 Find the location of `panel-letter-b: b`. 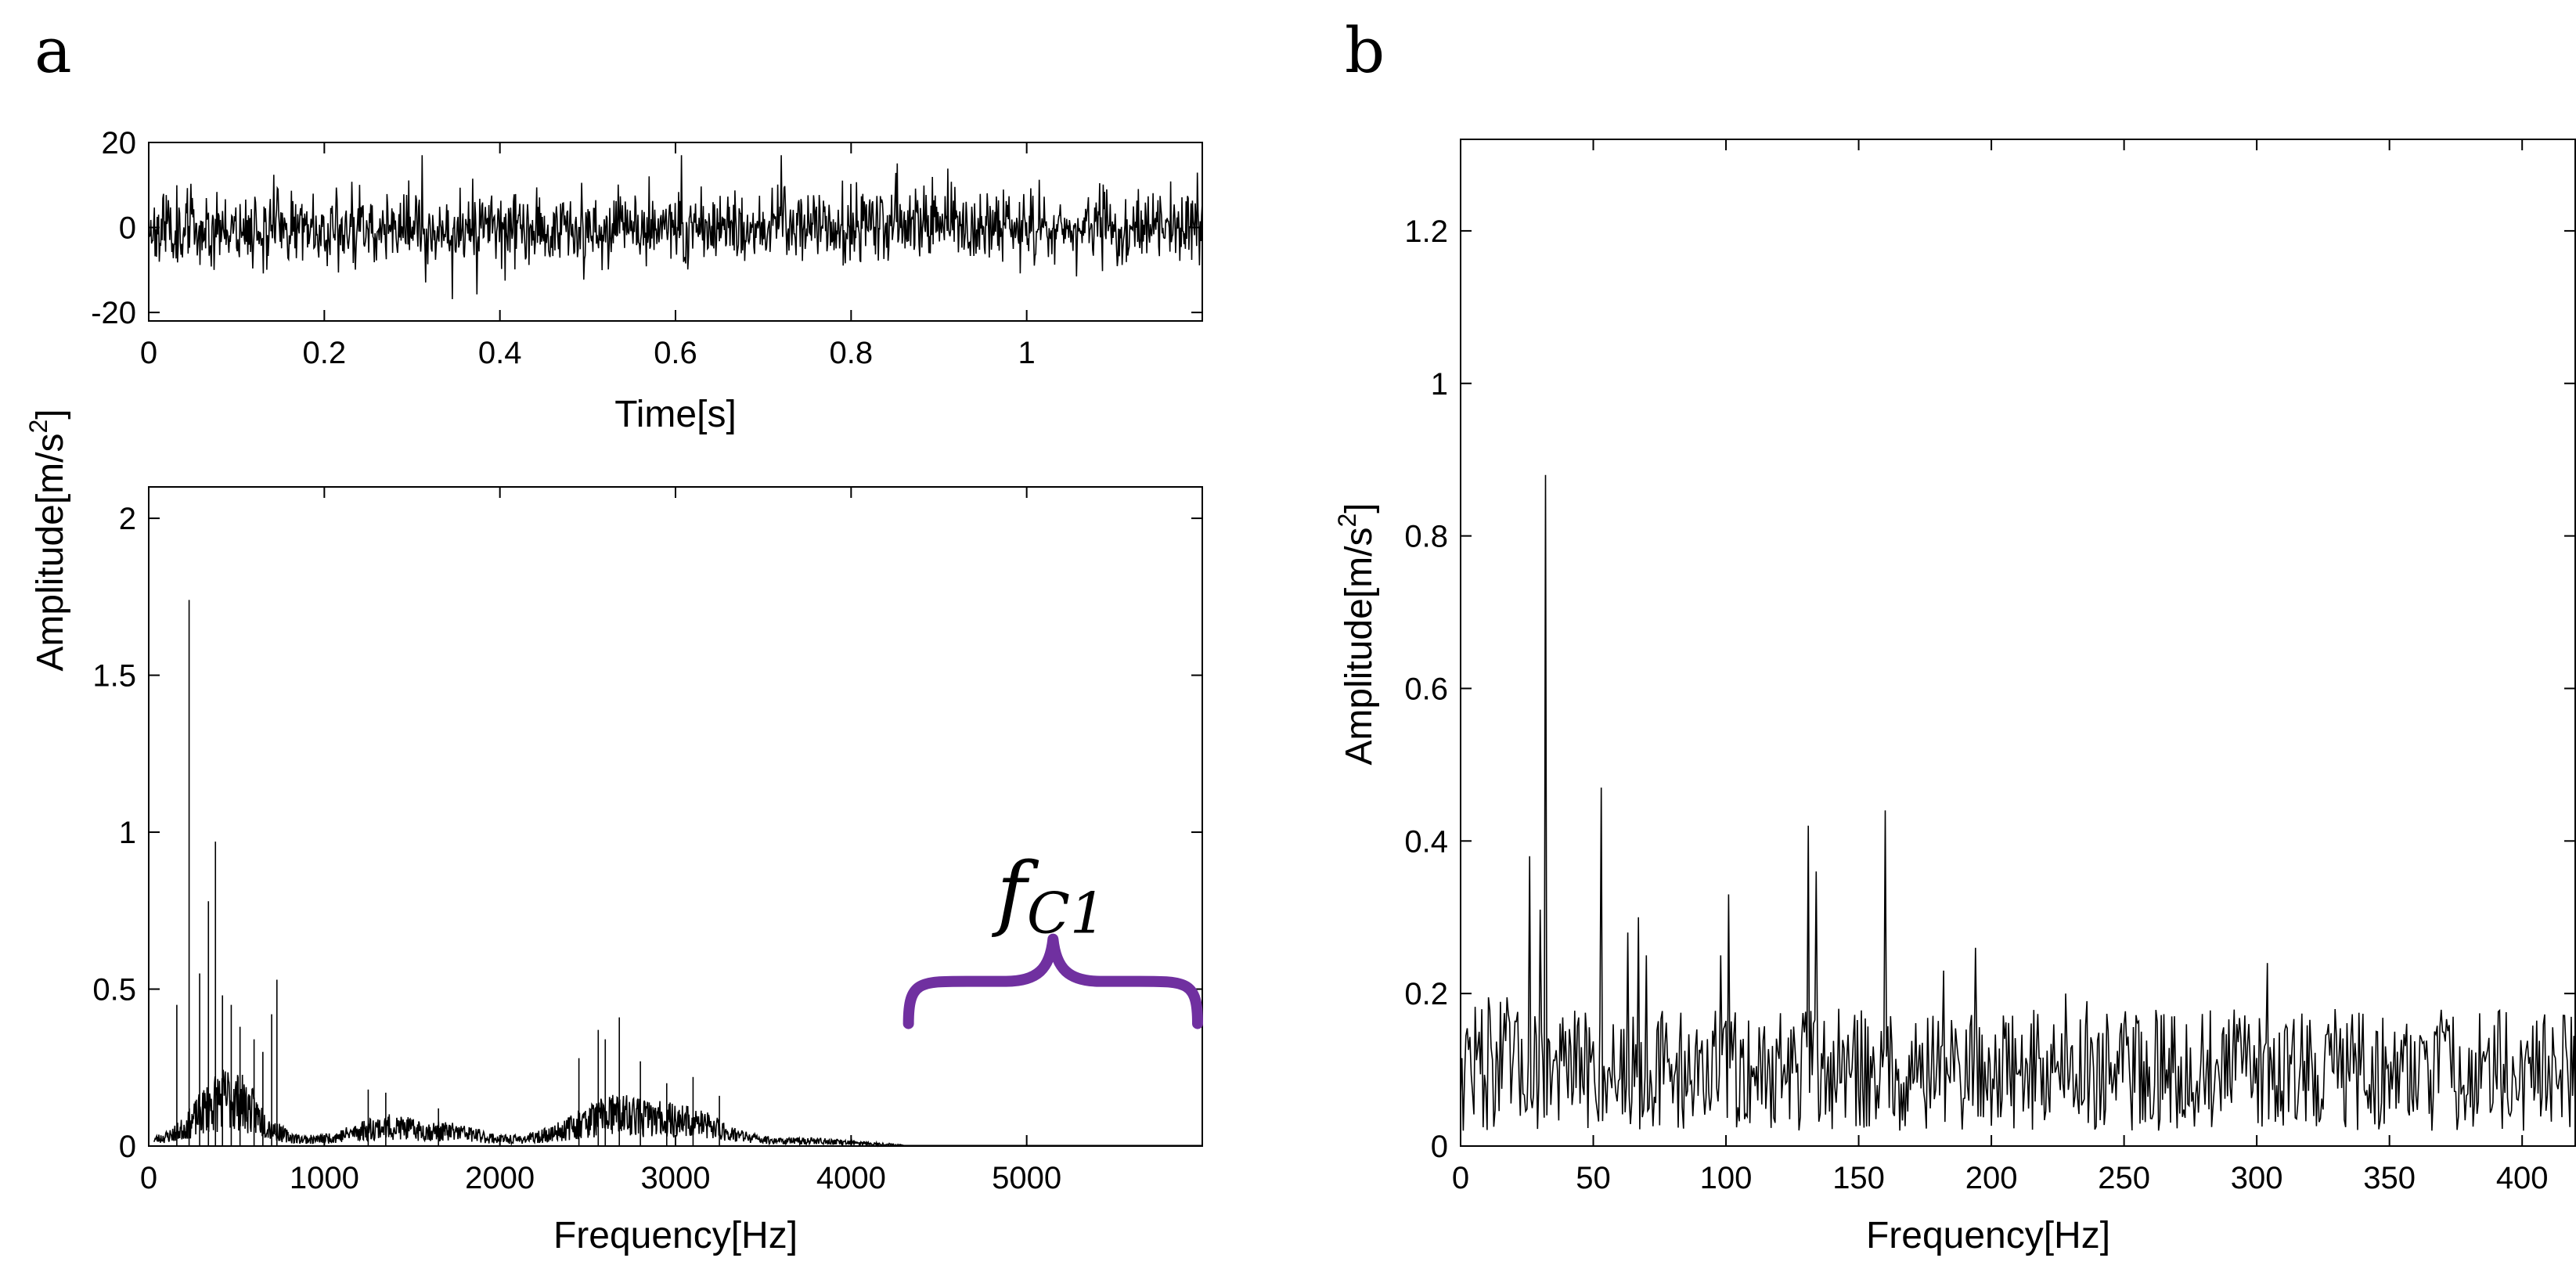

panel-letter-b: b is located at coordinates (1365, 50).